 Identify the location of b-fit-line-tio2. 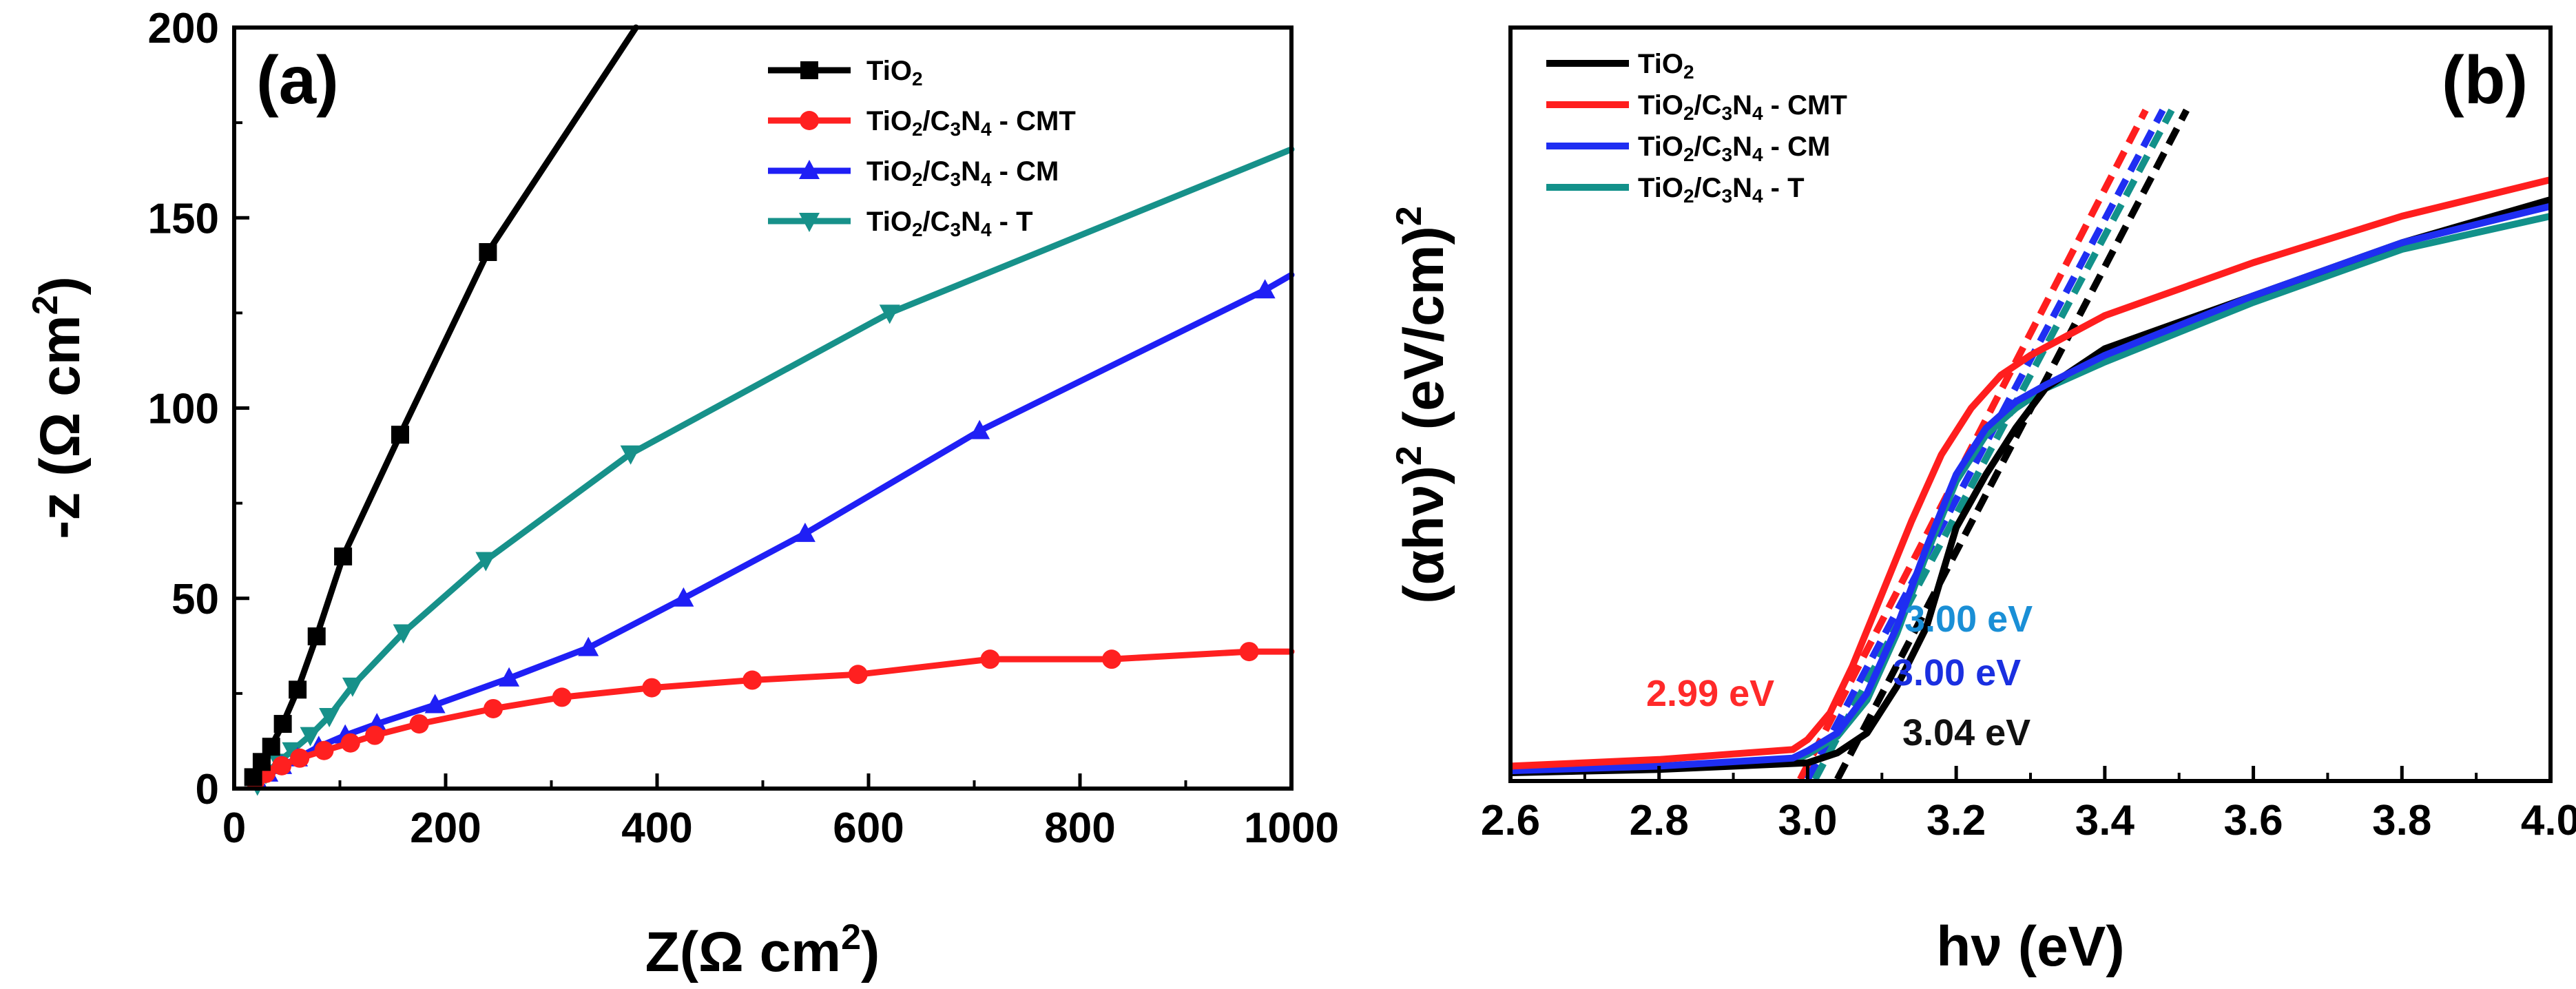
(2012, 445).